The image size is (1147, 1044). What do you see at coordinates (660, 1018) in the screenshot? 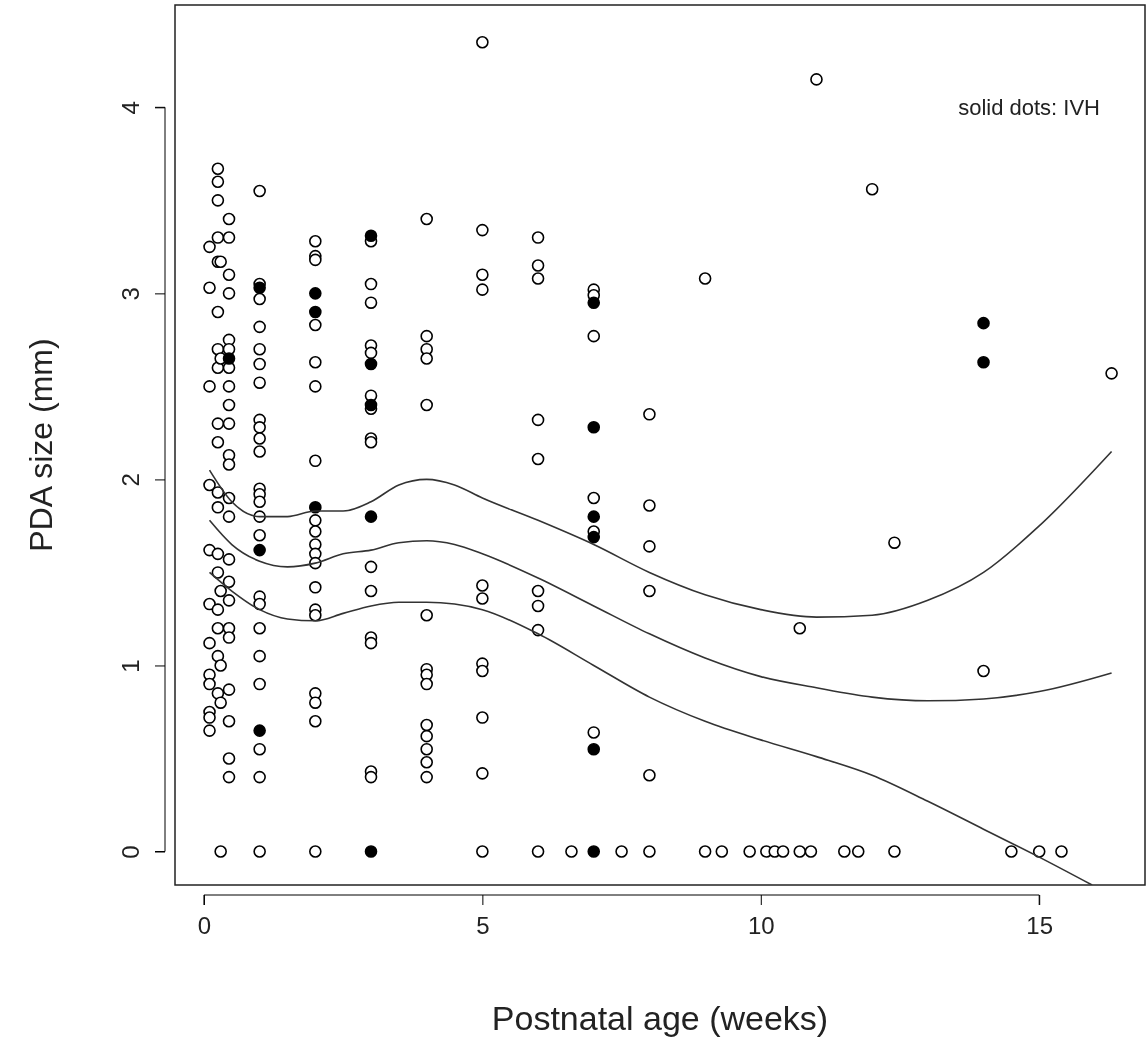
I see `x-axis-title: Postnatal age (weeks)` at bounding box center [660, 1018].